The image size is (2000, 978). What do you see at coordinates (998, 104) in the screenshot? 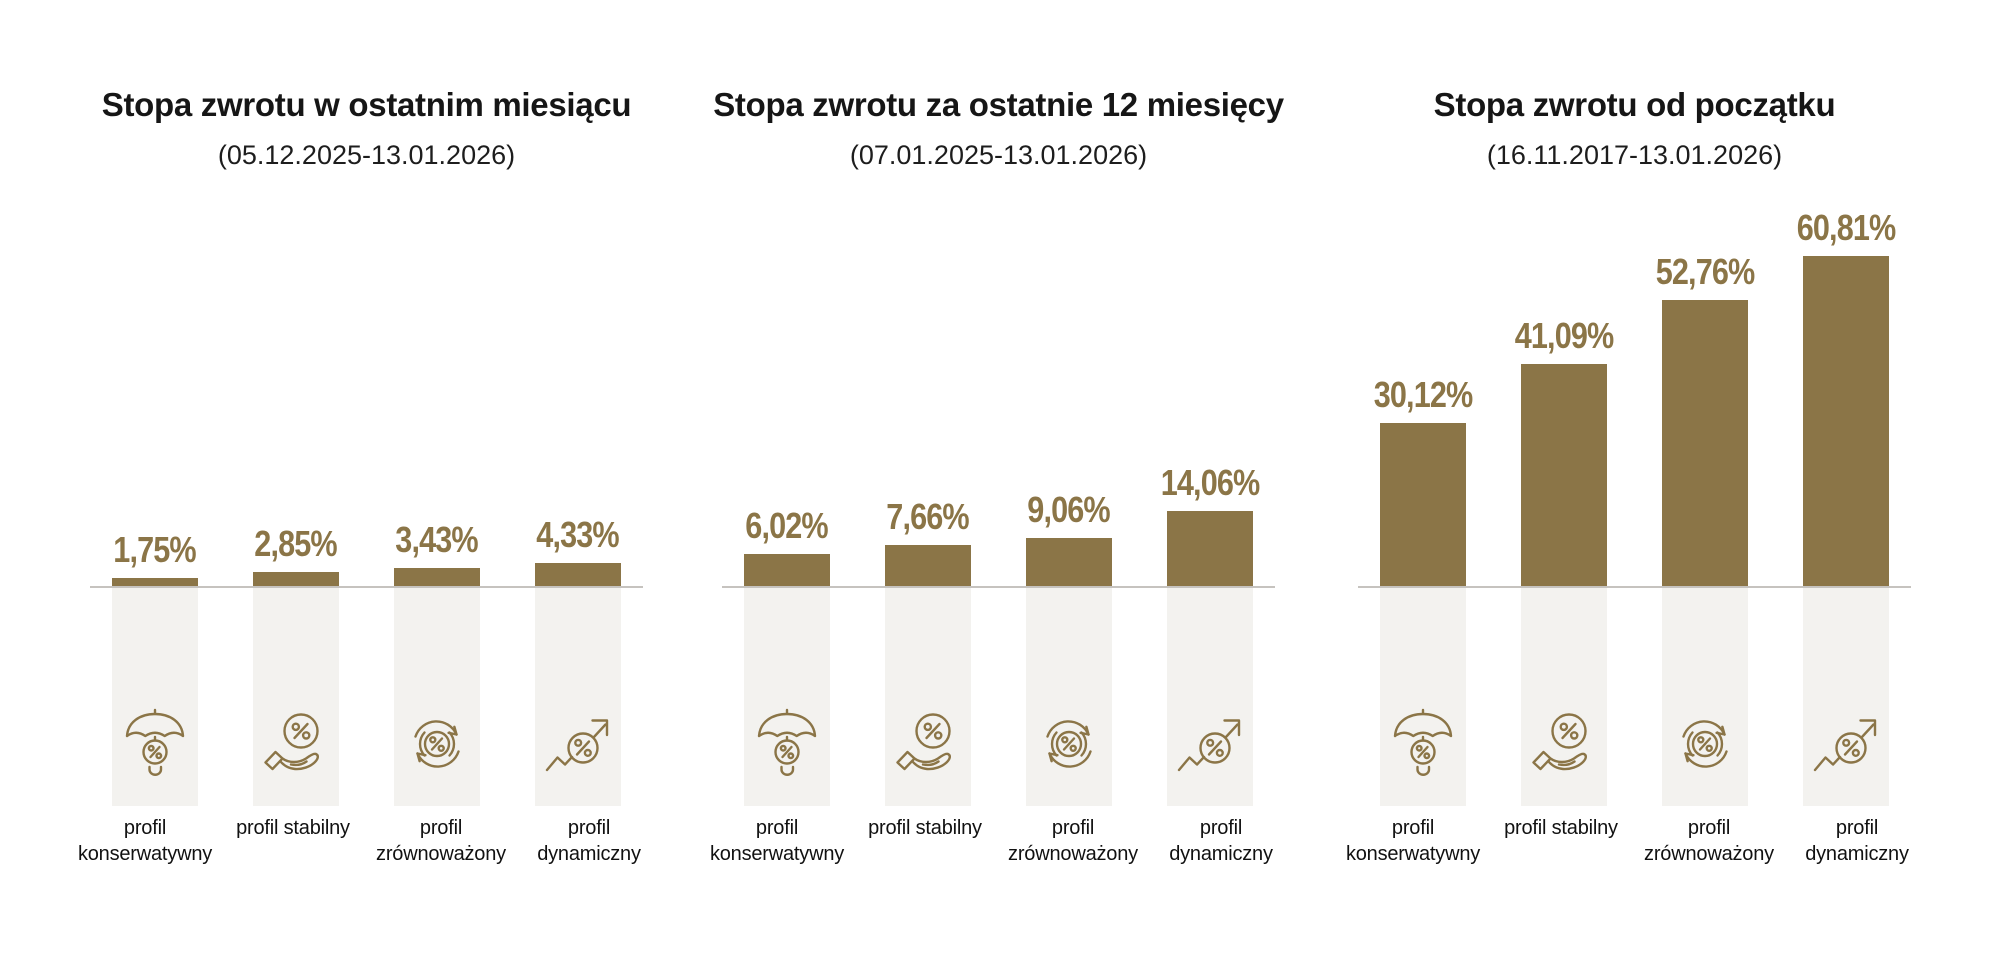
I see `chart-title: Stopa zwrotu za ostatnie 12 miesięcy` at bounding box center [998, 104].